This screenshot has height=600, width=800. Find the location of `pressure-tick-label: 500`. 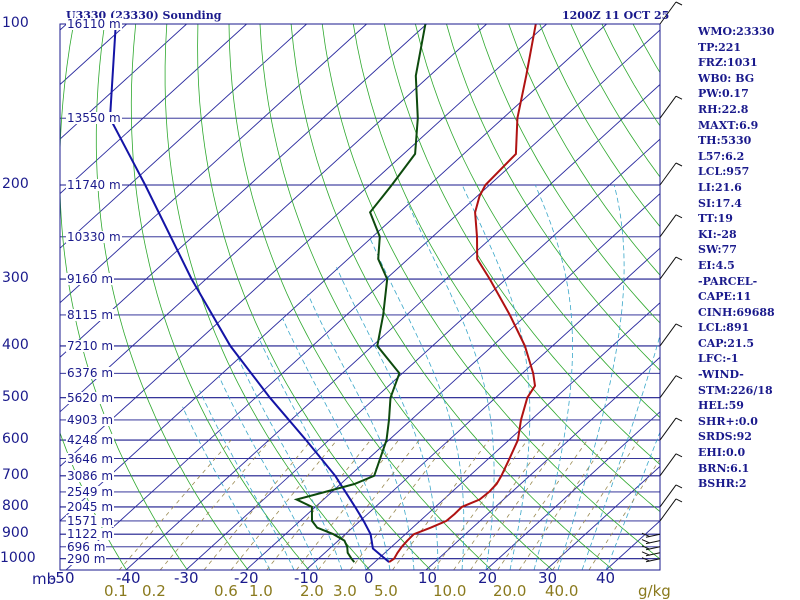

pressure-tick-label: 500 is located at coordinates (15, 396).